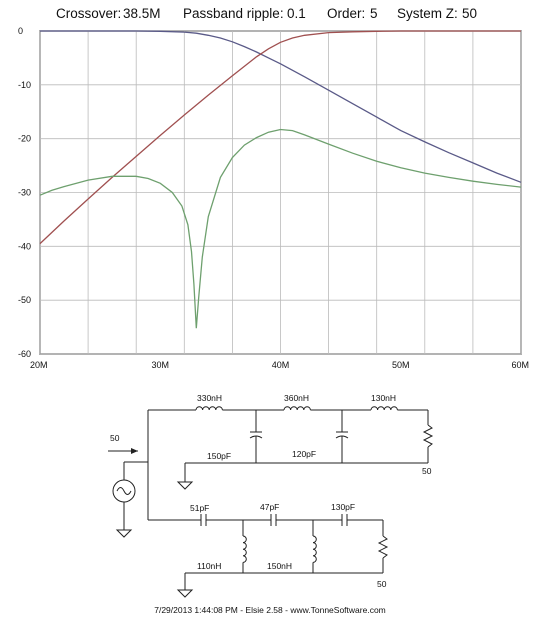 The width and height of the screenshot is (540, 627). What do you see at coordinates (279, 566) in the screenshot?
I see `lp-l2-value: 150nH` at bounding box center [279, 566].